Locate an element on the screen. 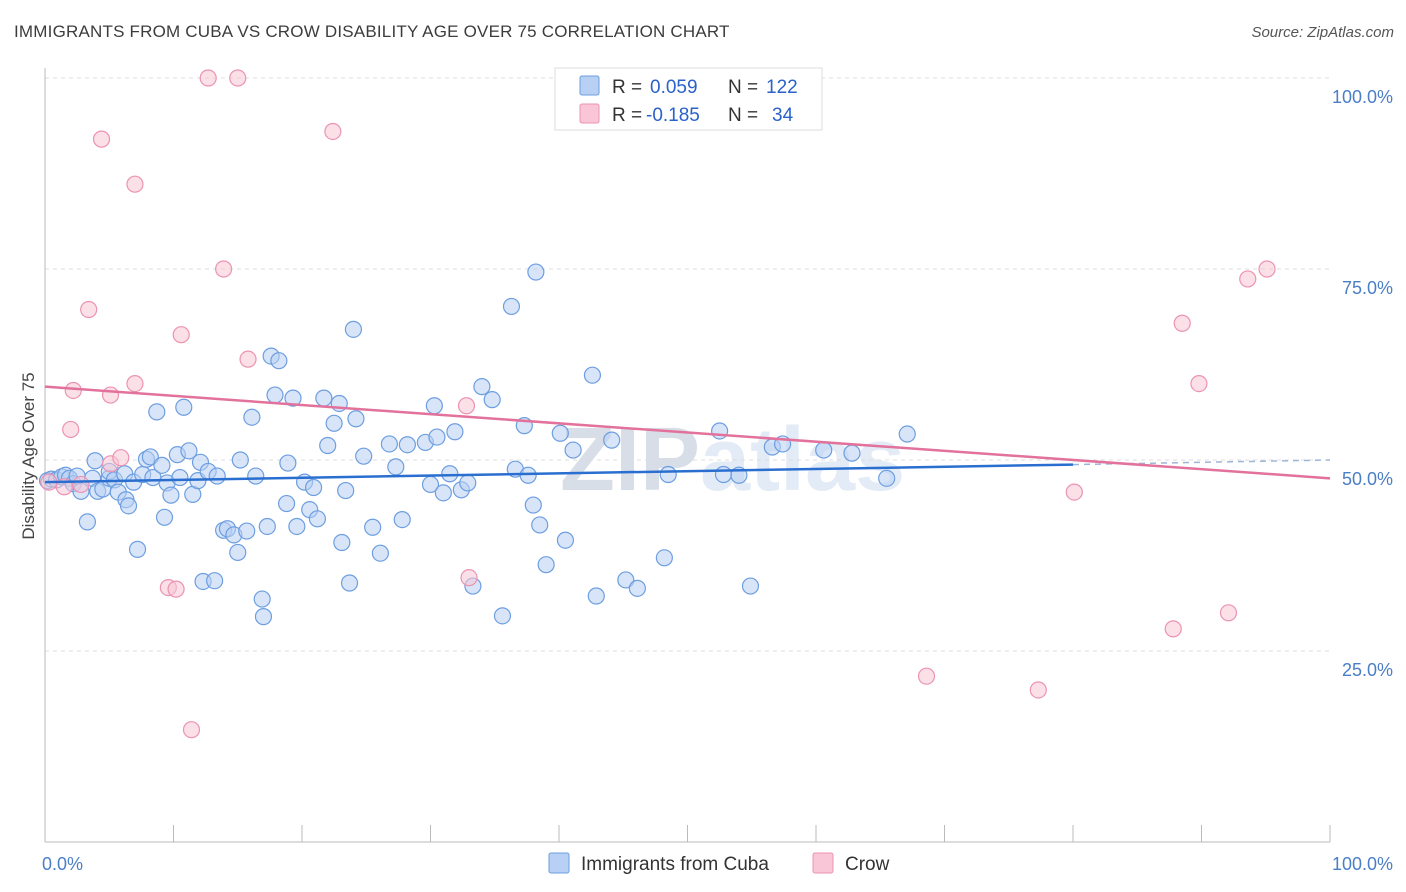 The height and width of the screenshot is (892, 1406). legend-r-value-2: -0.185 is located at coordinates (673, 115).